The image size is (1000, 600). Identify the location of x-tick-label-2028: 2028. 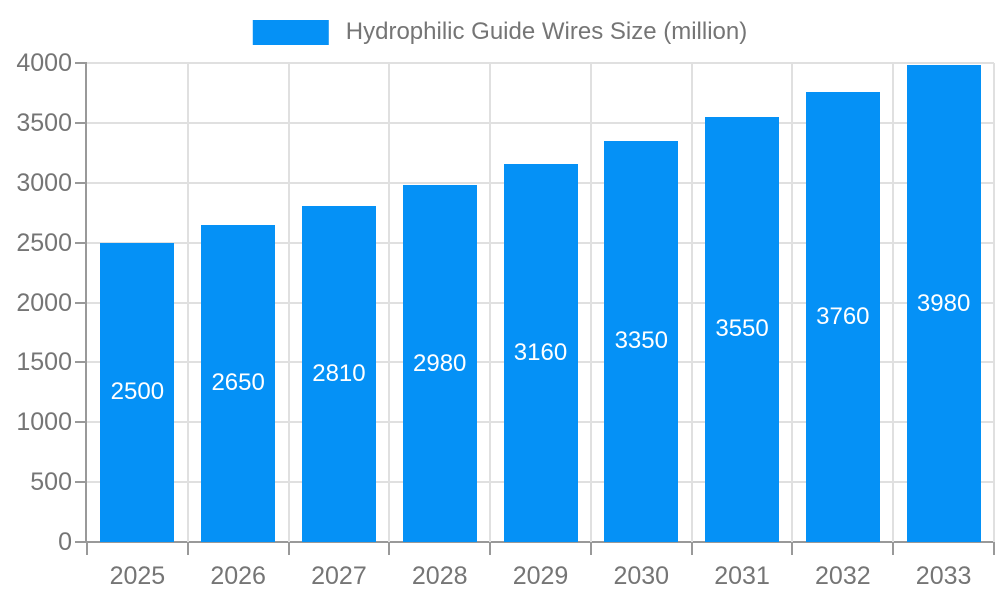
(439, 576).